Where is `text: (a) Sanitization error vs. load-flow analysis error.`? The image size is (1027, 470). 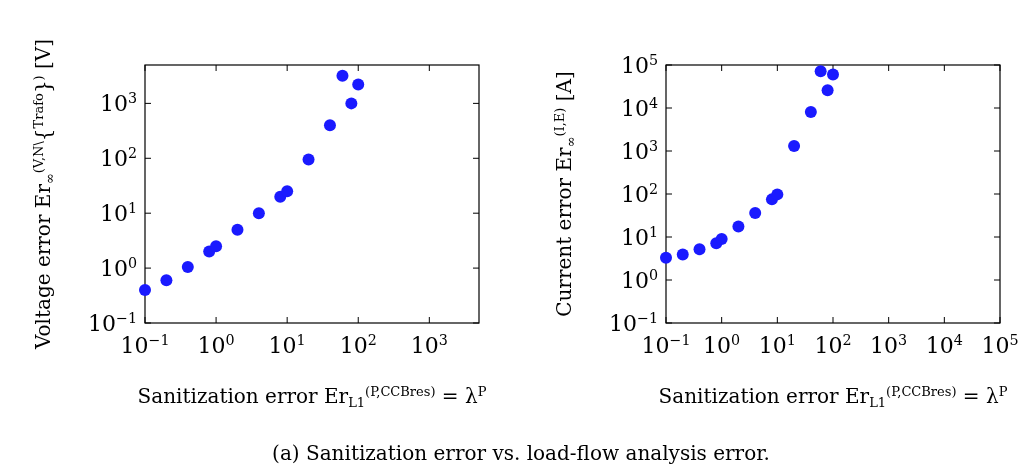
text: (a) Sanitization error vs. load-flow analysis error. is located at coordinates (521, 453).